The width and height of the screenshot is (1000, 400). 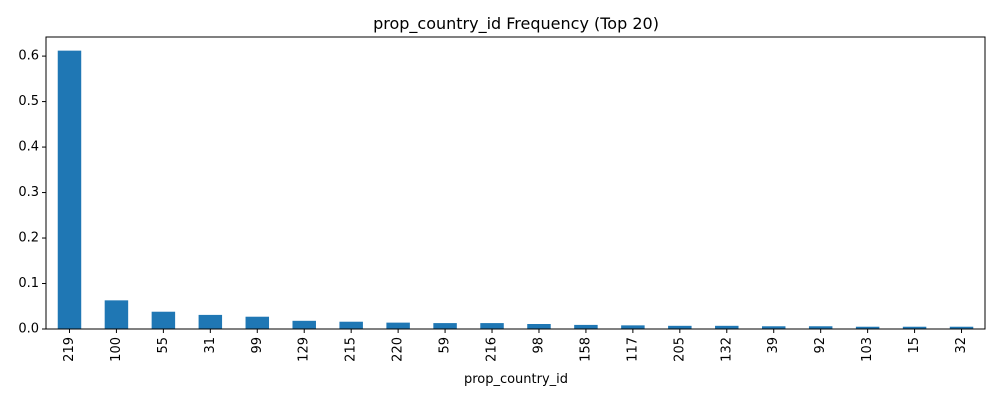 I want to click on x-tick-label: 32, so click(x=961, y=345).